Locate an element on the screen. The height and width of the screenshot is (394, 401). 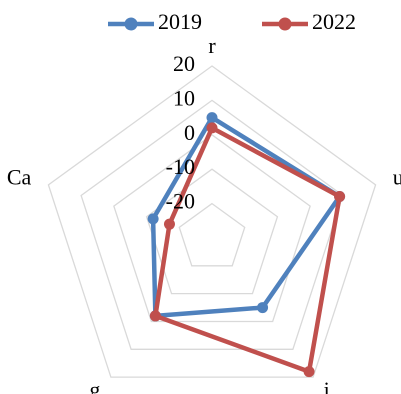
data-point-2022-u is located at coordinates (340, 197).